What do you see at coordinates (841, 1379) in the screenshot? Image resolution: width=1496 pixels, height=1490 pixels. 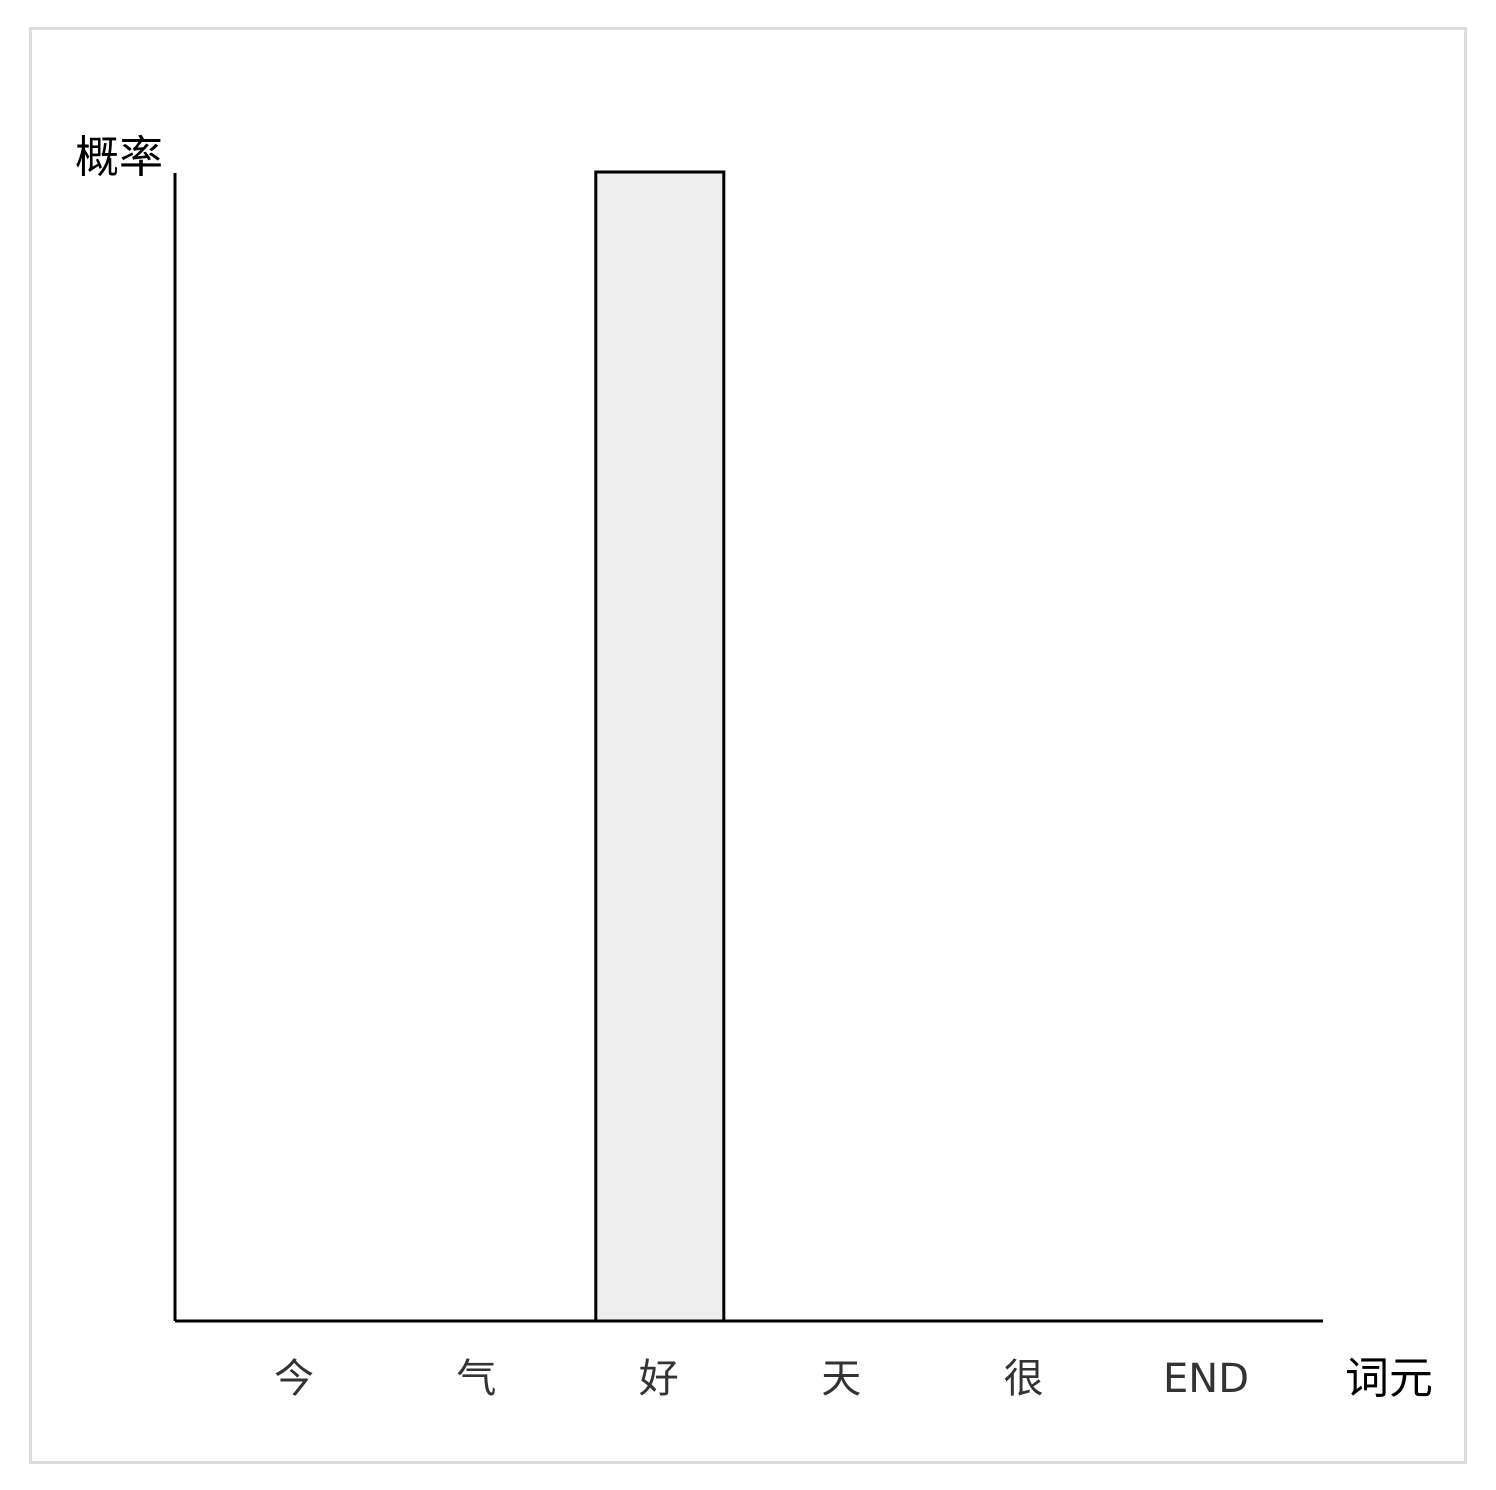 I see `x-tick-label-3: 天` at bounding box center [841, 1379].